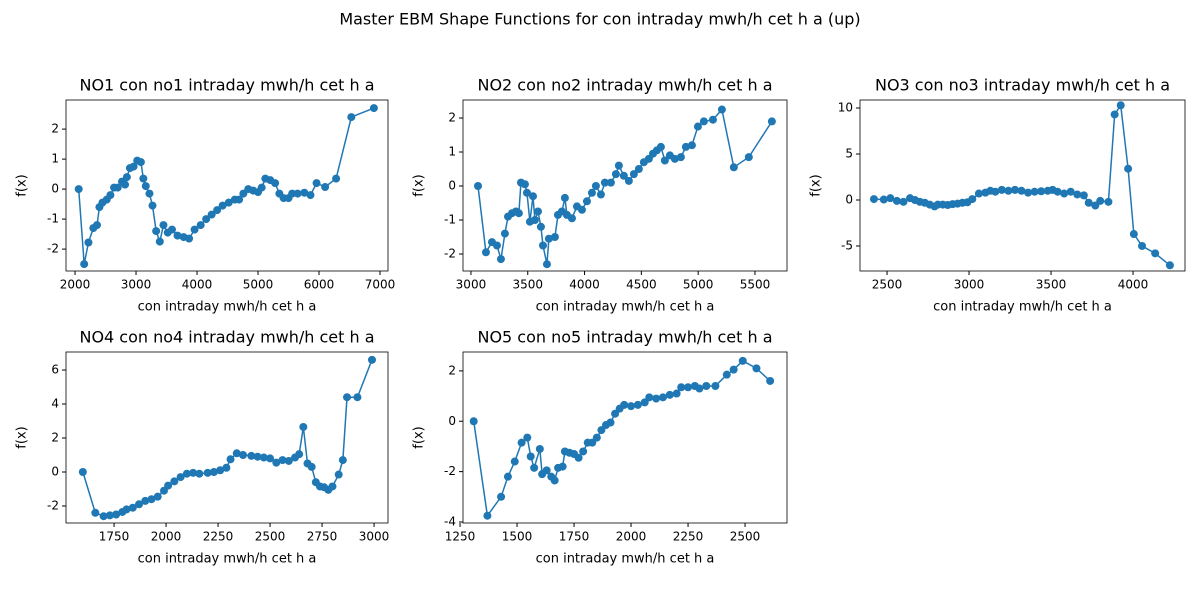  I want to click on x-tick-label: 5500, so click(755, 285).